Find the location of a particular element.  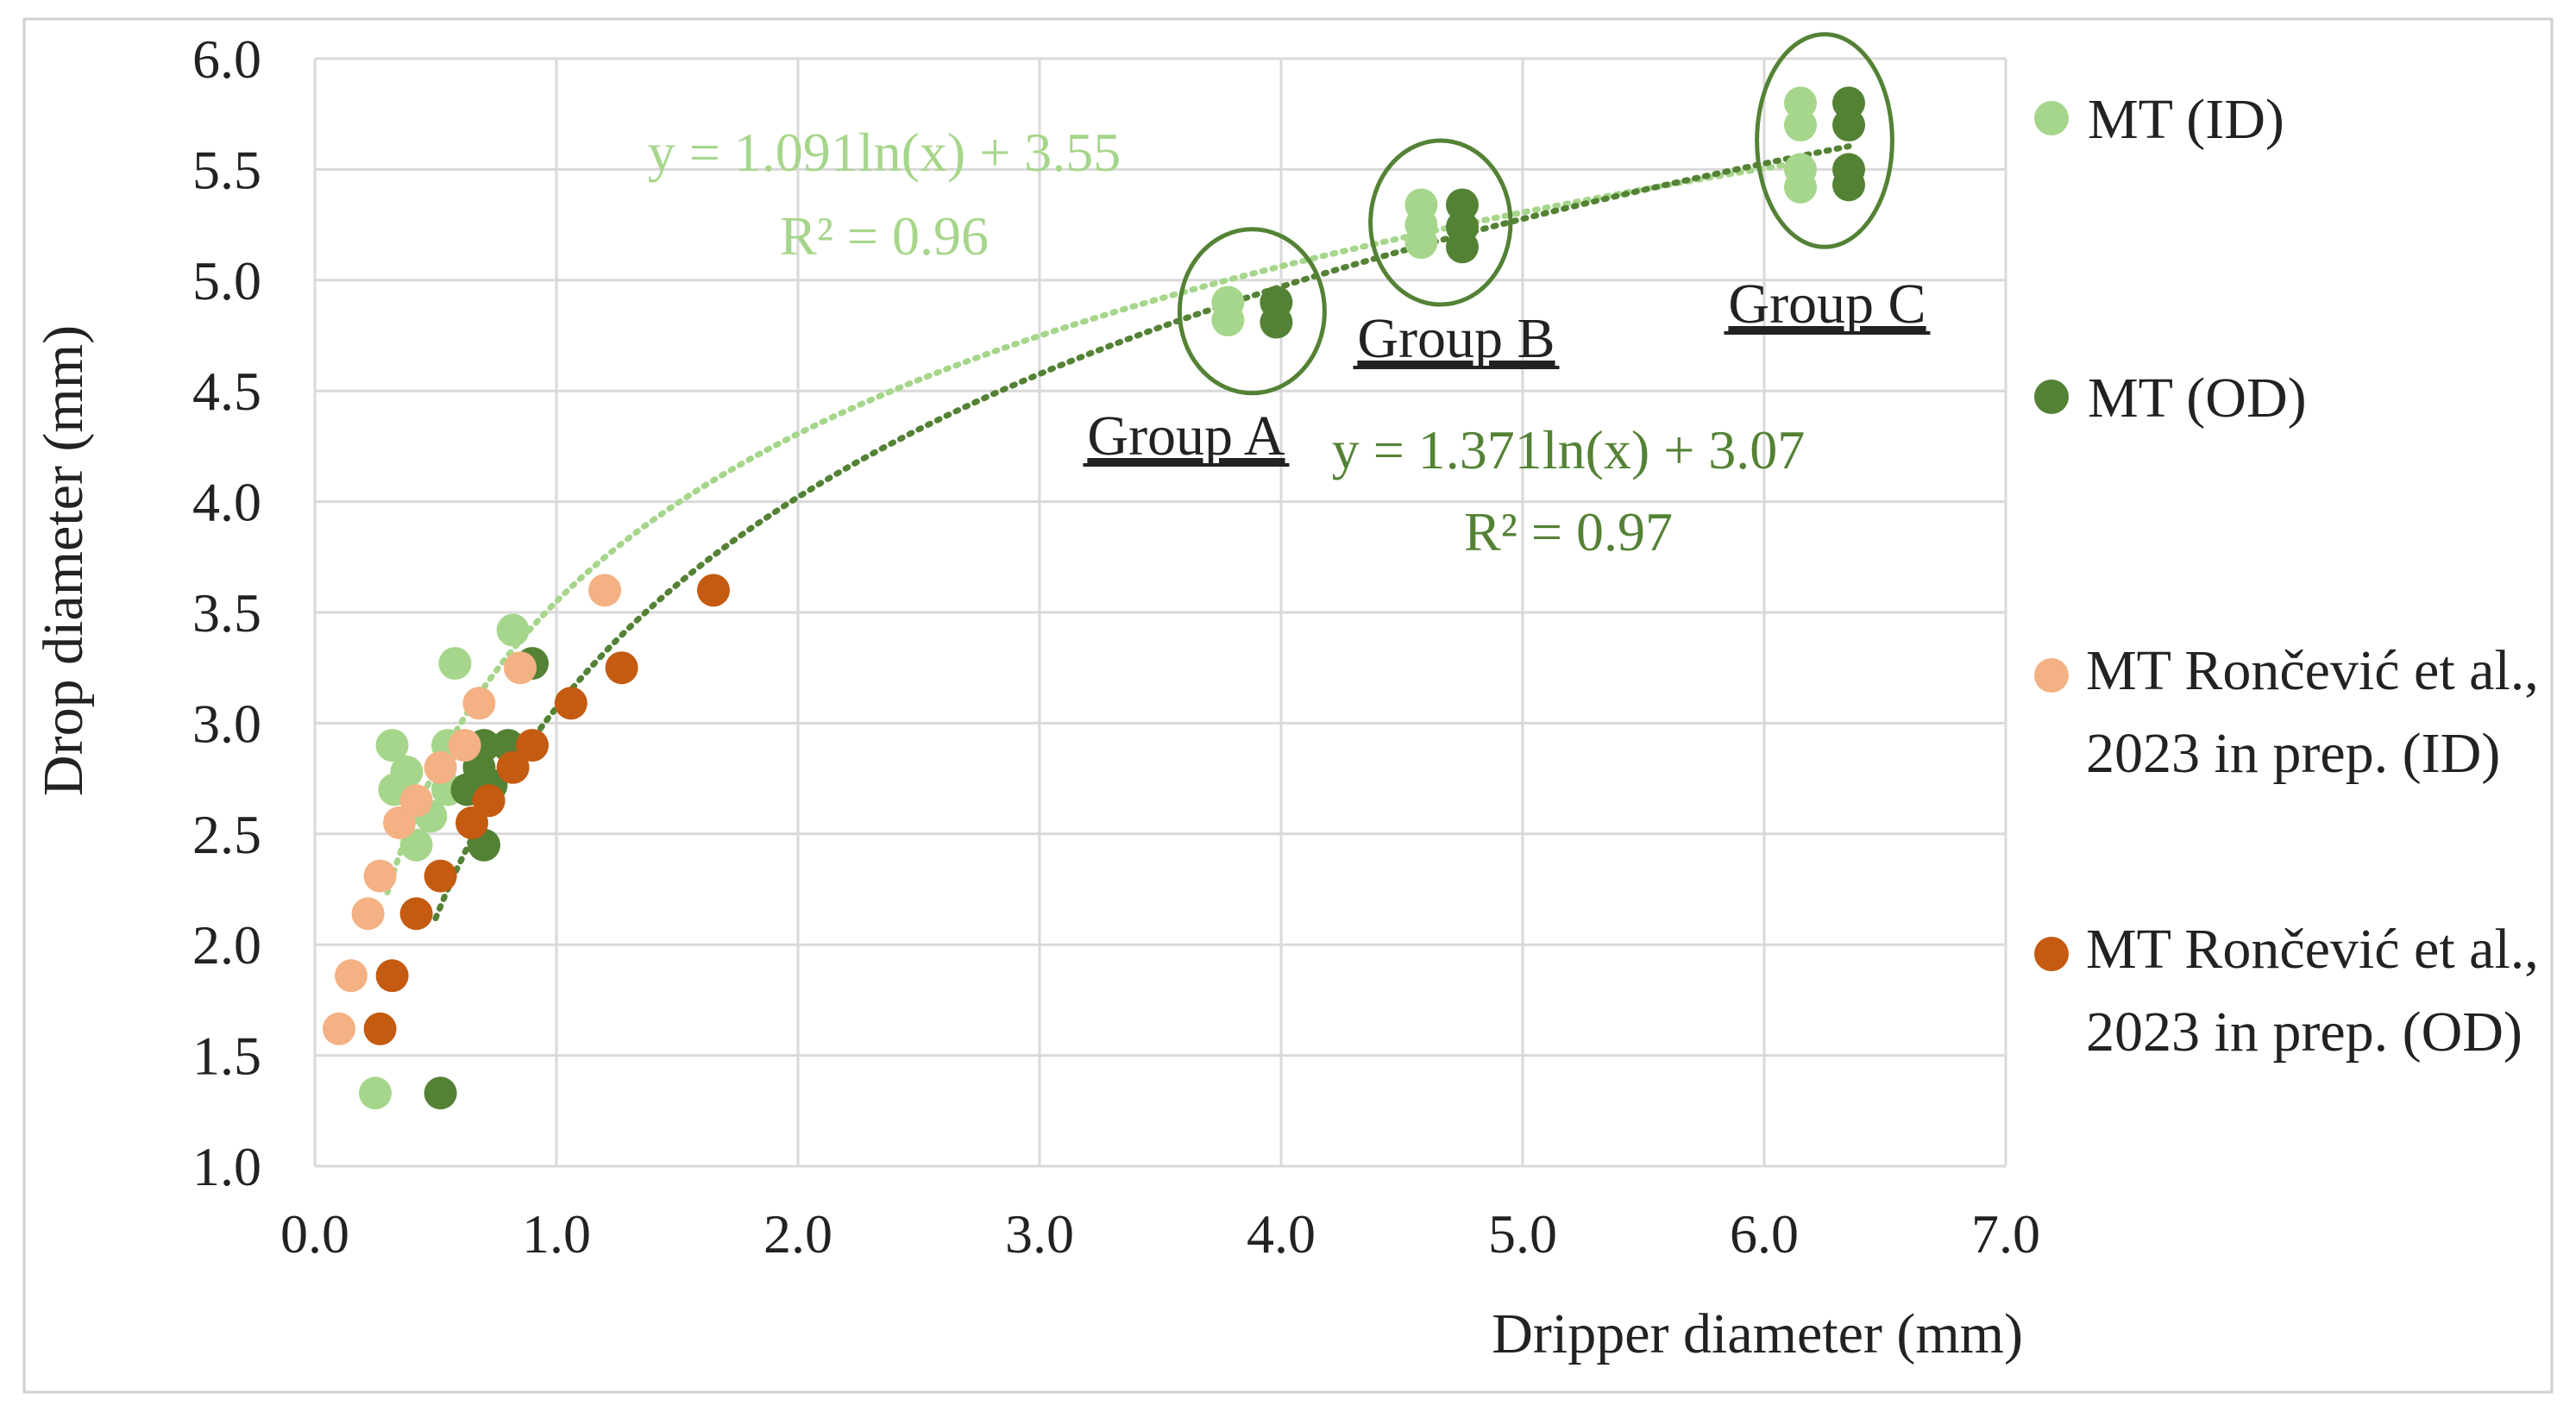

trendline-1-r2: R² = 0.96 is located at coordinates (884, 236).